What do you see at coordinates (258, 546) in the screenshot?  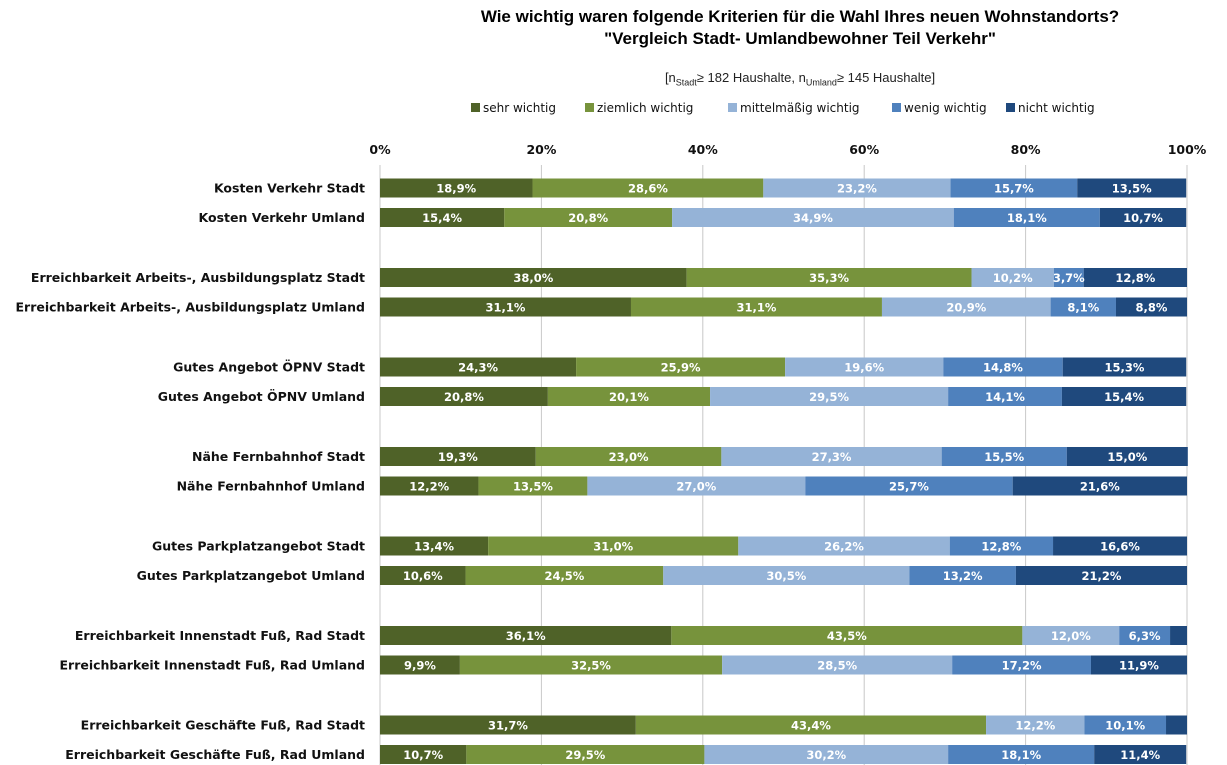 I see `category-label: Gutes Parkplatzangebot Stadt` at bounding box center [258, 546].